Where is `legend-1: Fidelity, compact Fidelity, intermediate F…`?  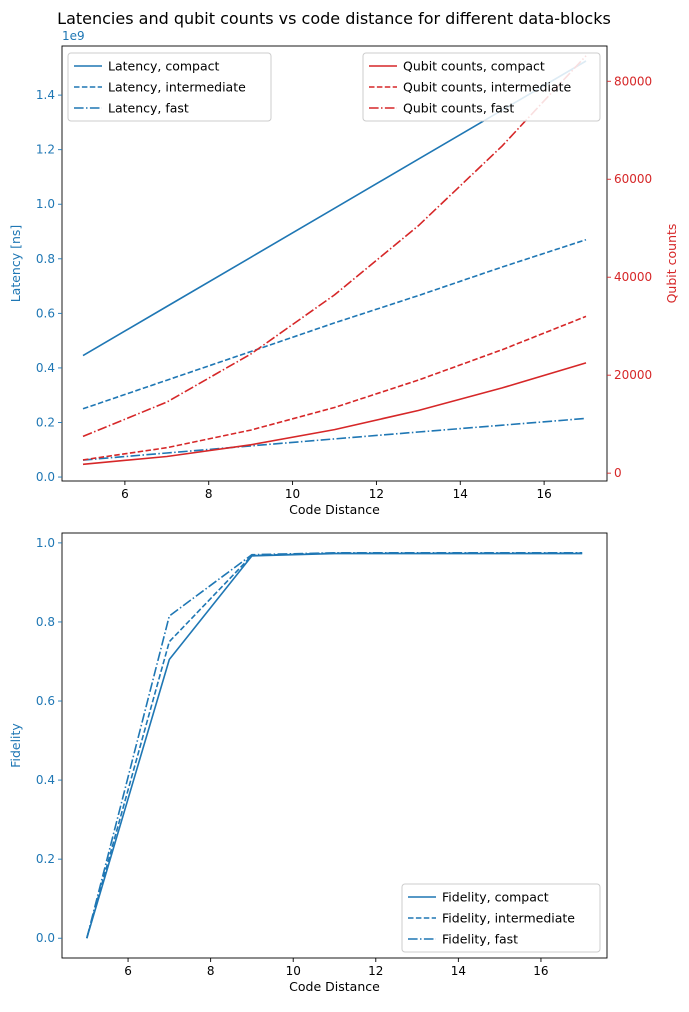 legend-1: Fidelity, compact Fidelity, intermediate F… is located at coordinates (501, 918).